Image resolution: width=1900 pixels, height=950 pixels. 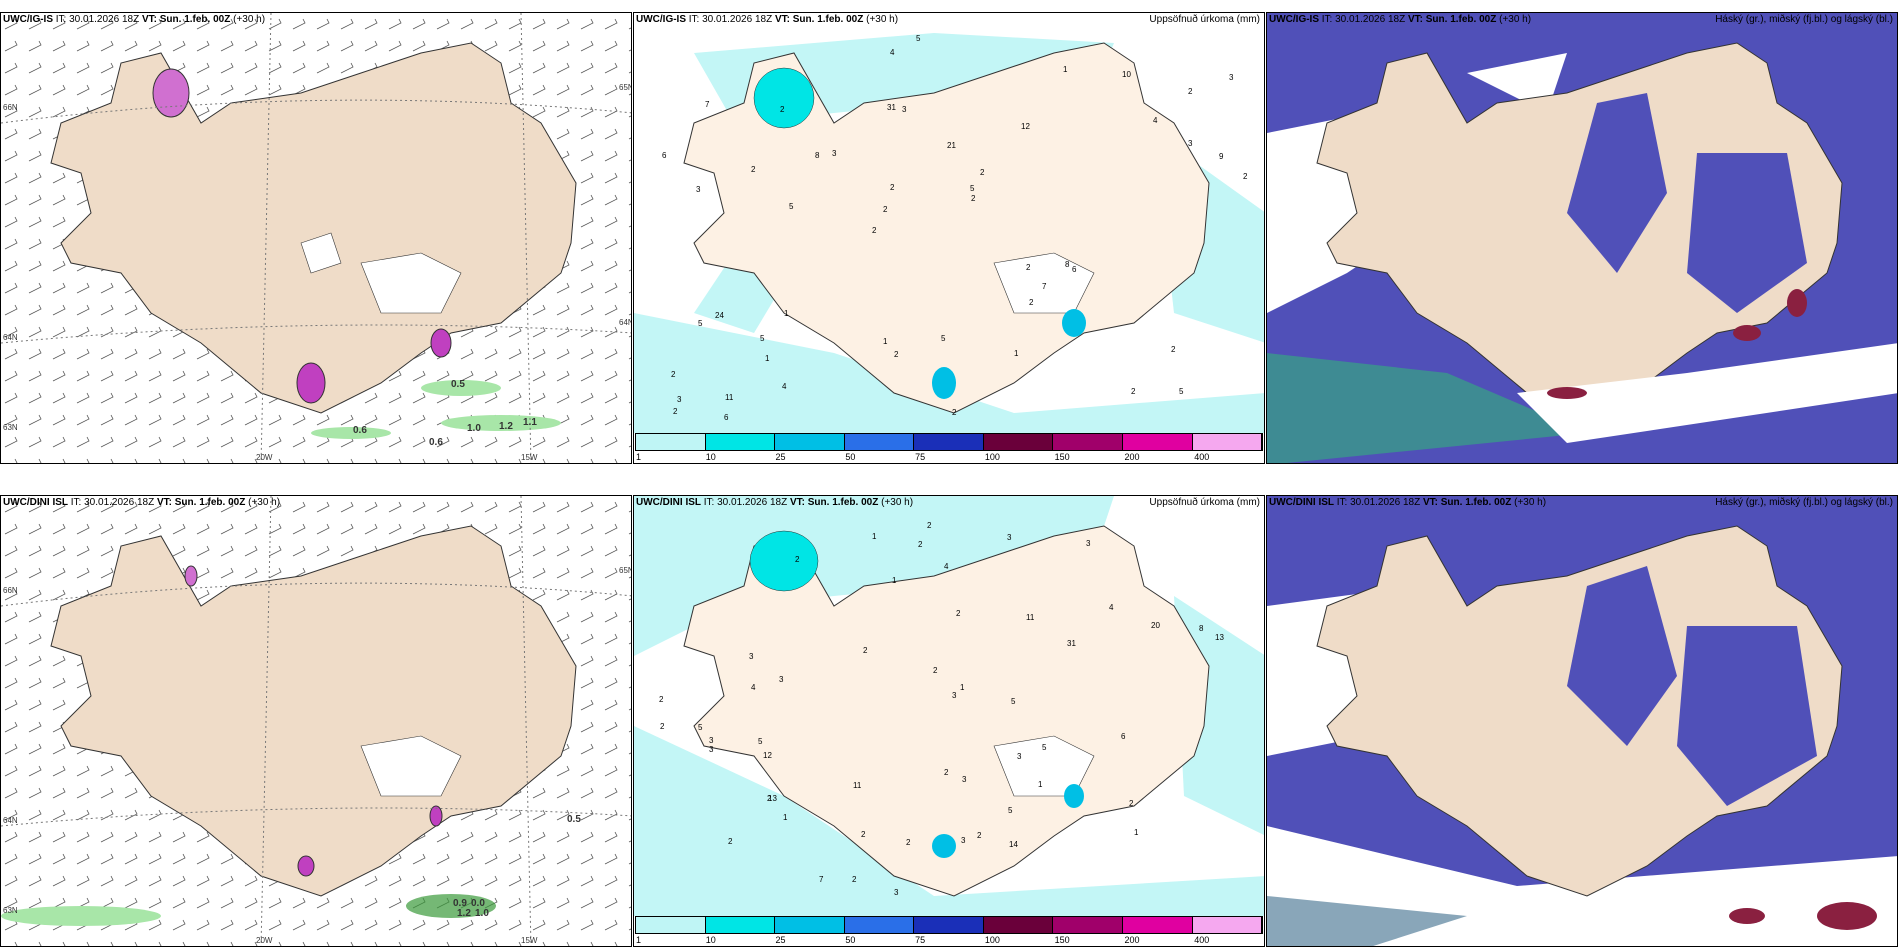 I want to click on legend-tick: 50, so click(x=850, y=940).